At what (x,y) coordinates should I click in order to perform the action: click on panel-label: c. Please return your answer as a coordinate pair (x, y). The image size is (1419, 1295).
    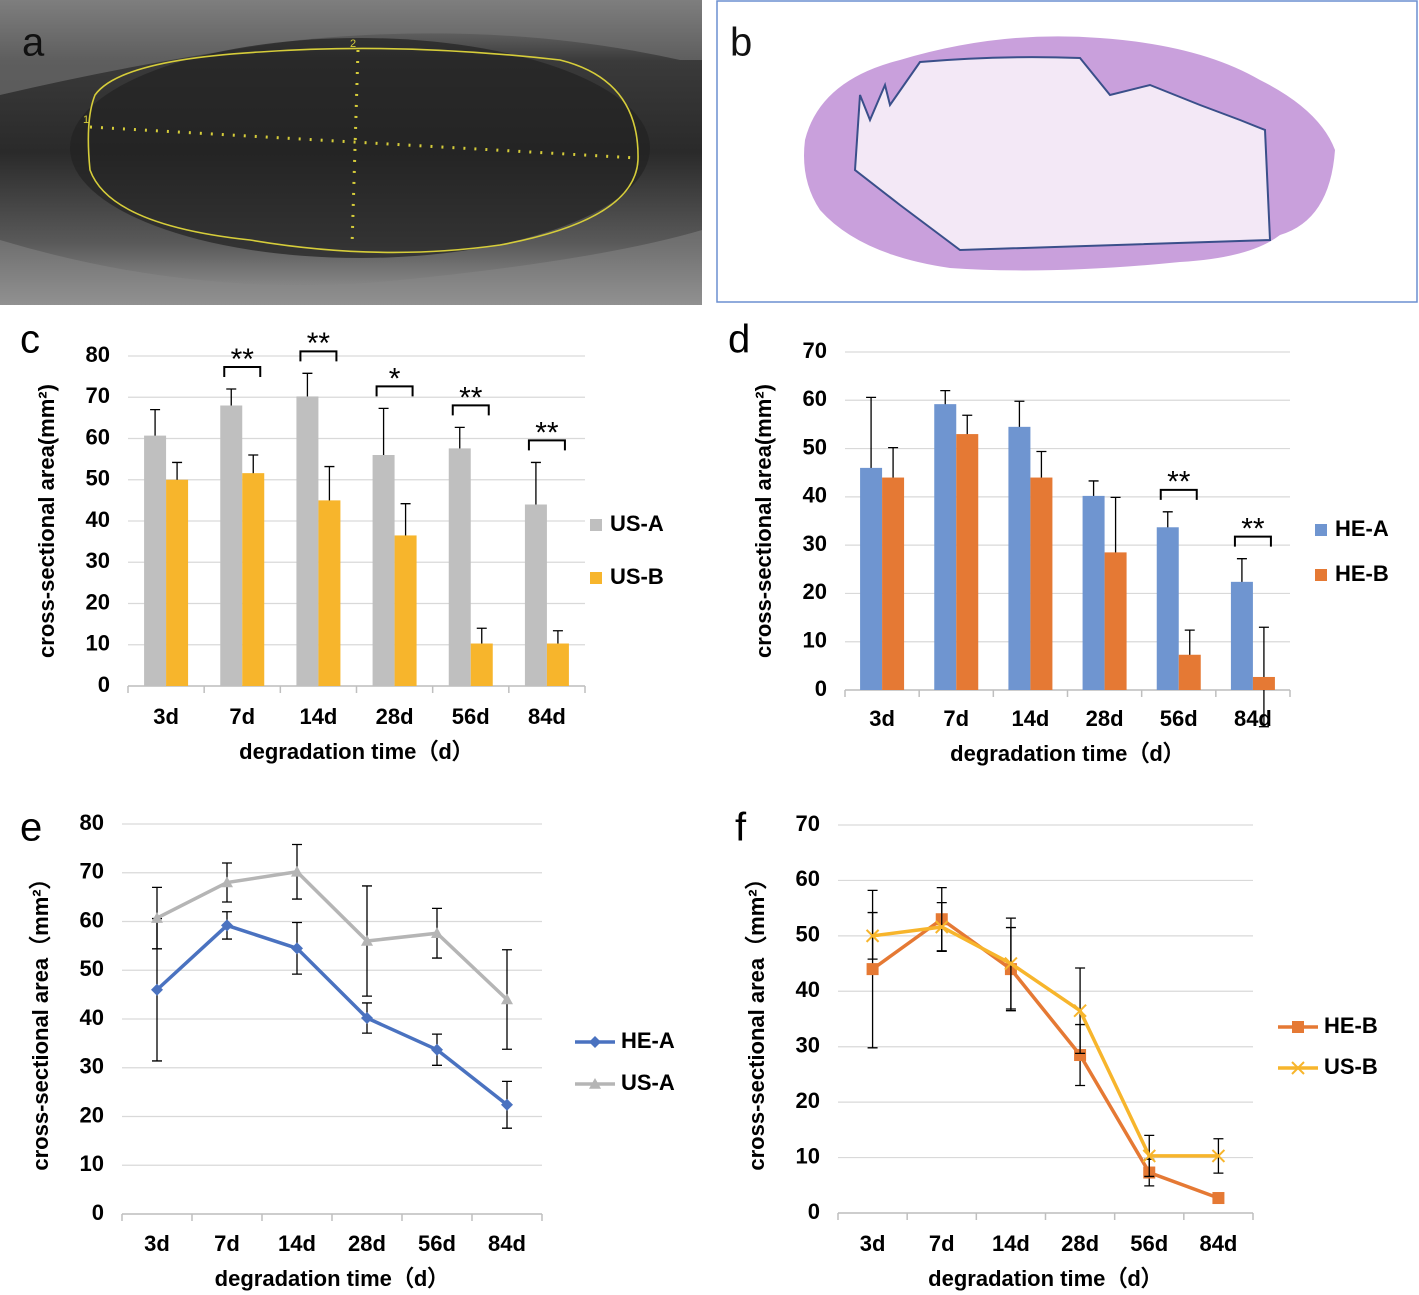
    Looking at the image, I should click on (30, 340).